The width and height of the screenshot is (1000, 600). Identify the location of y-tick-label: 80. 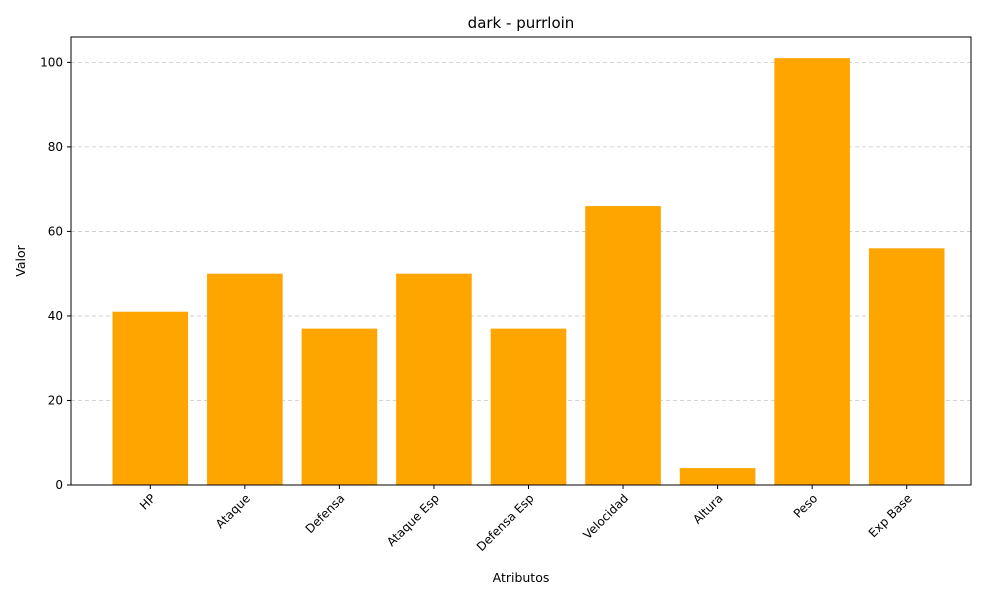
(55, 147).